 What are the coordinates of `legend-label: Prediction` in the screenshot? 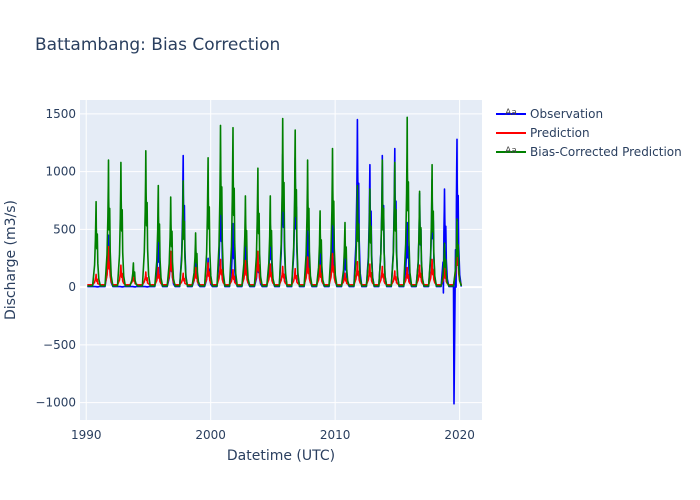 It's located at (560, 133).